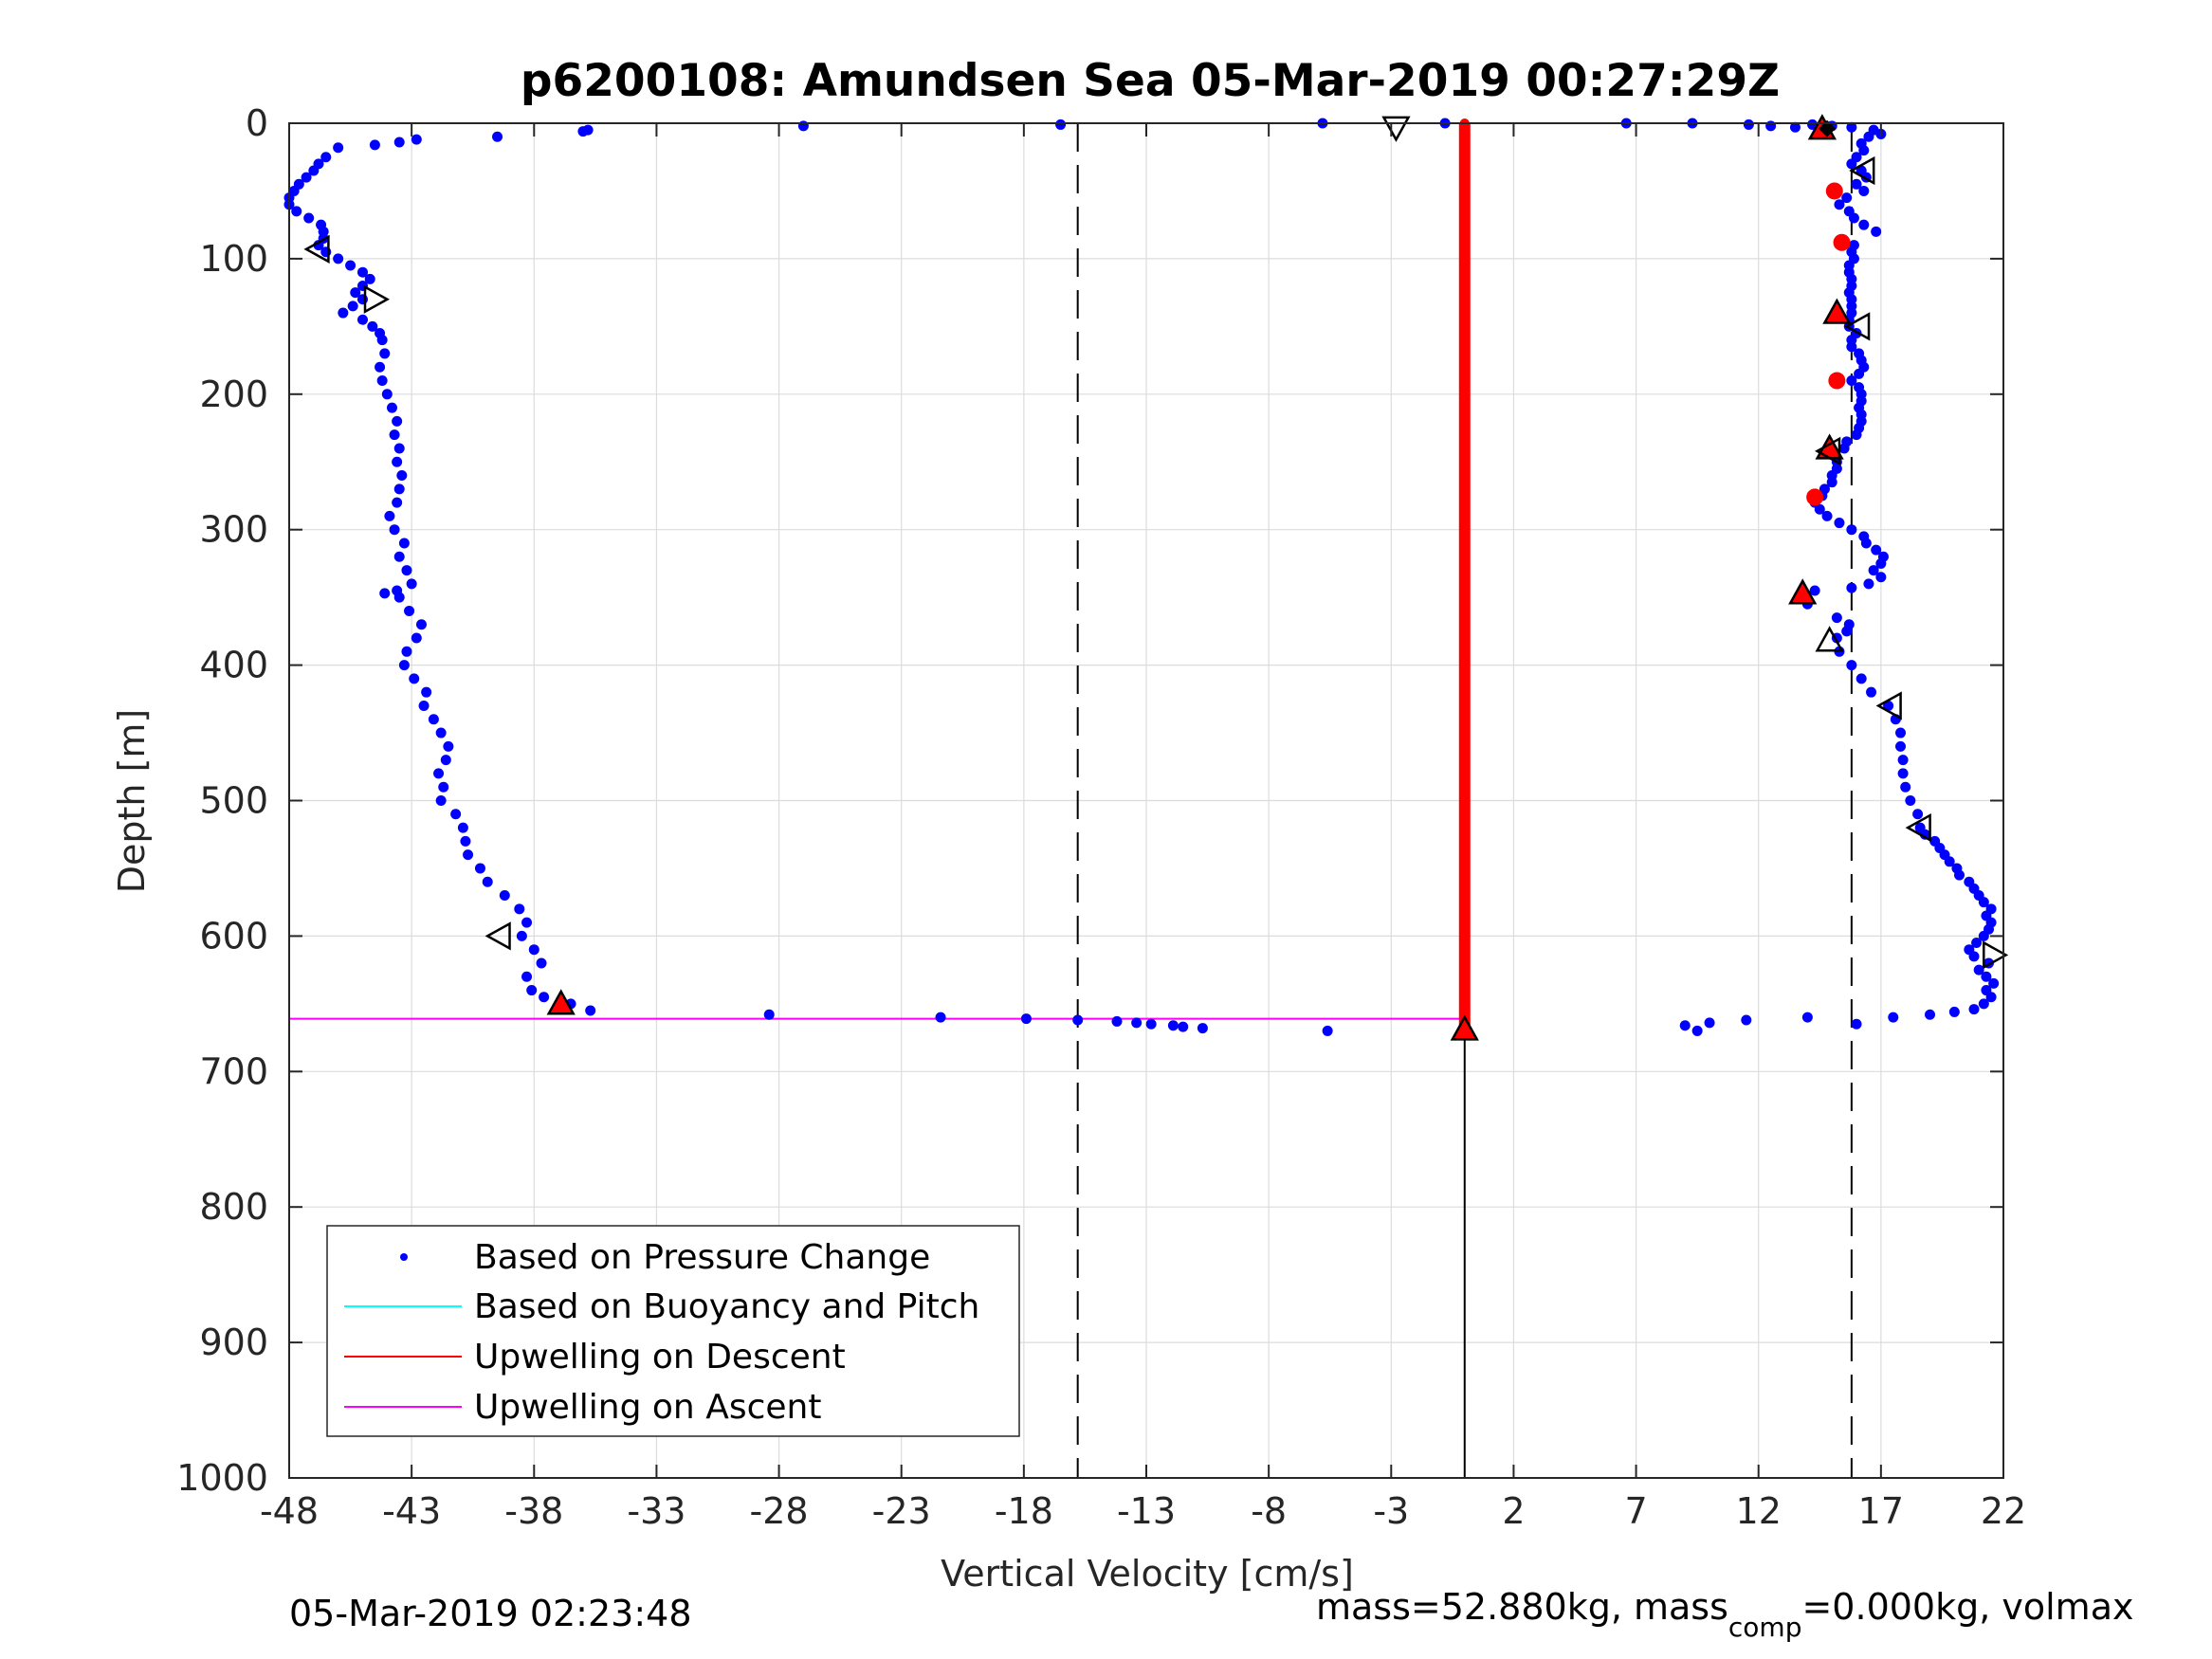  I want to click on red-triangle-marker, so click(561, 1002).